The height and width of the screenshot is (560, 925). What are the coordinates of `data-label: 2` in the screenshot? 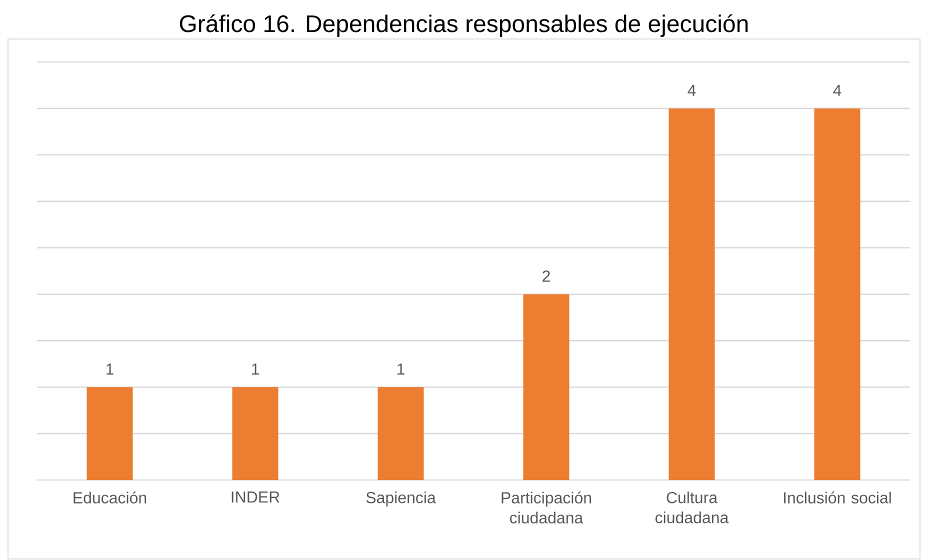 It's located at (546, 276).